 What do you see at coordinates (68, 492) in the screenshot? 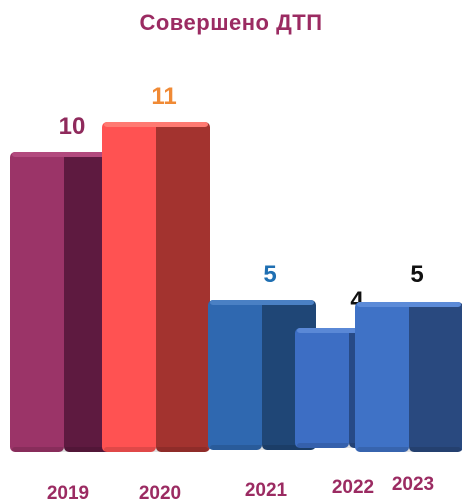
I see `category-label-2019: 2019` at bounding box center [68, 492].